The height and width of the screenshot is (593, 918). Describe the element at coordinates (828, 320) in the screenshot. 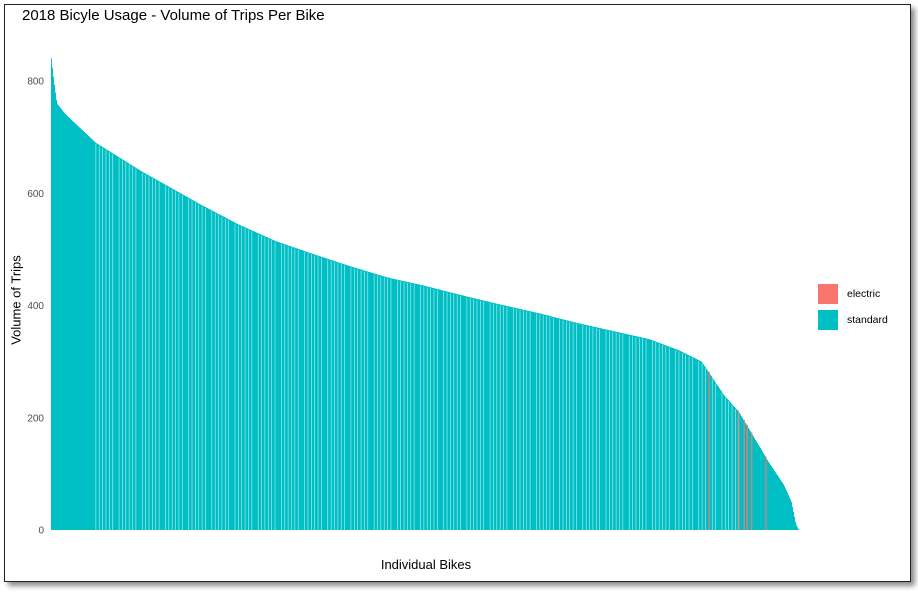

I see `legend-swatch-standard` at that location.